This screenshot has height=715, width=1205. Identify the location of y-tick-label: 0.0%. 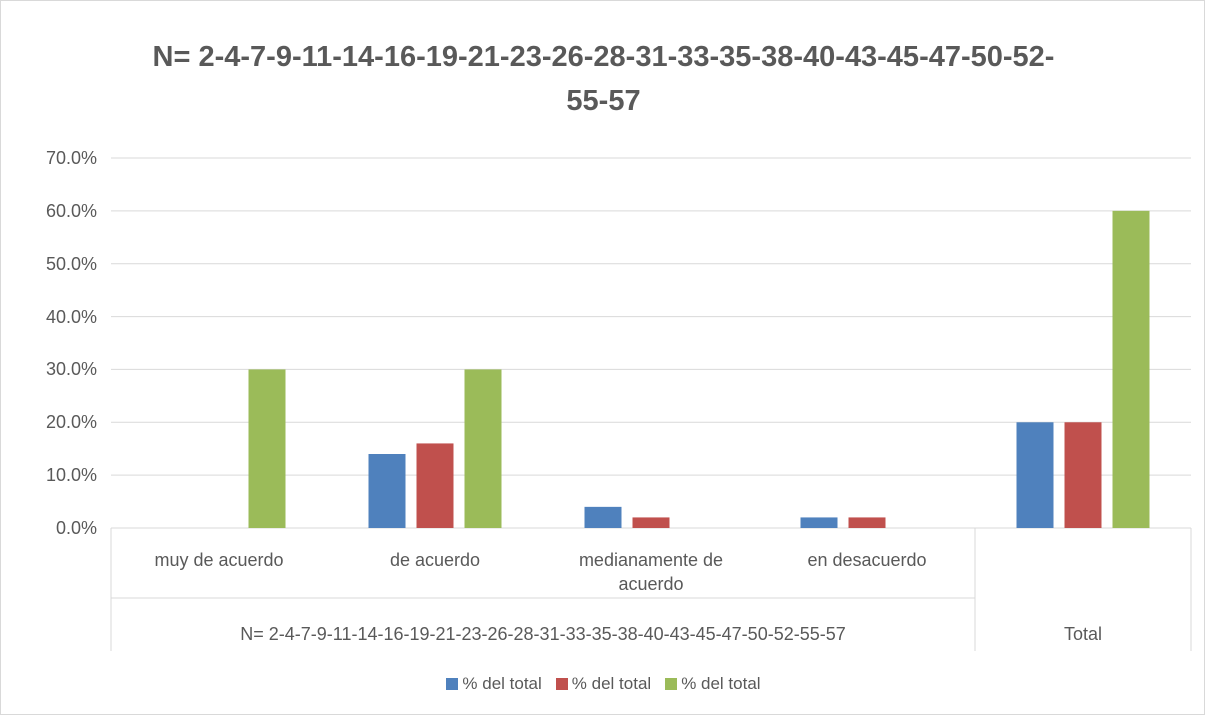
(76, 528).